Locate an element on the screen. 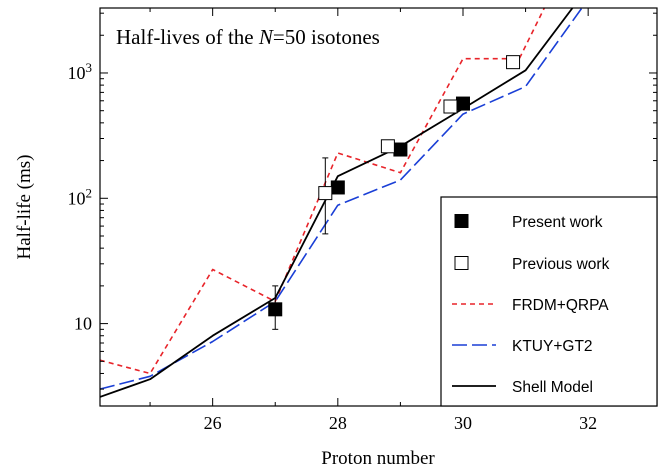 Image resolution: width=662 pixels, height=468 pixels. x-tick-label: 28 is located at coordinates (338, 423).